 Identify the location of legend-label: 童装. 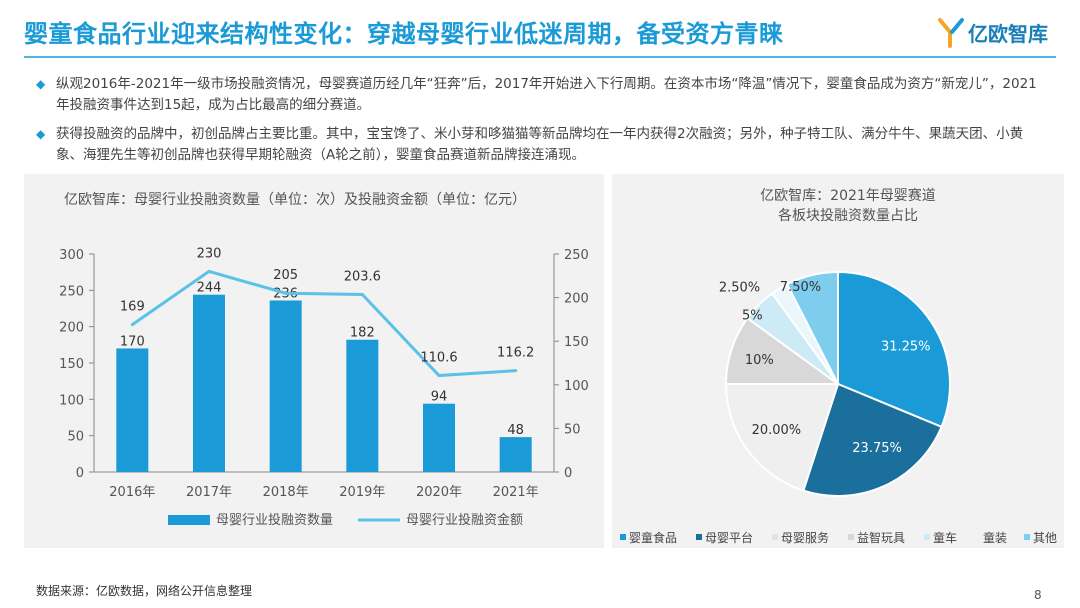
(995, 537).